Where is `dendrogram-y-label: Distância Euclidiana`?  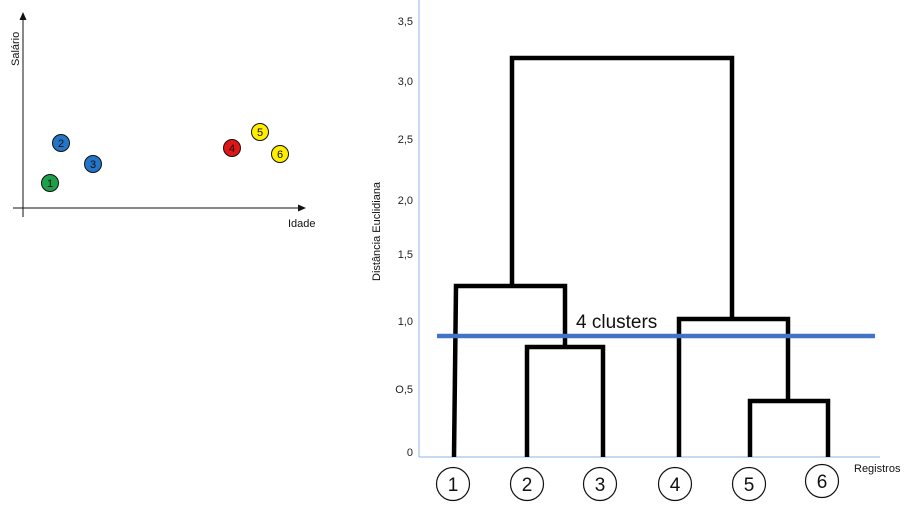 dendrogram-y-label: Distância Euclidiana is located at coordinates (377, 231).